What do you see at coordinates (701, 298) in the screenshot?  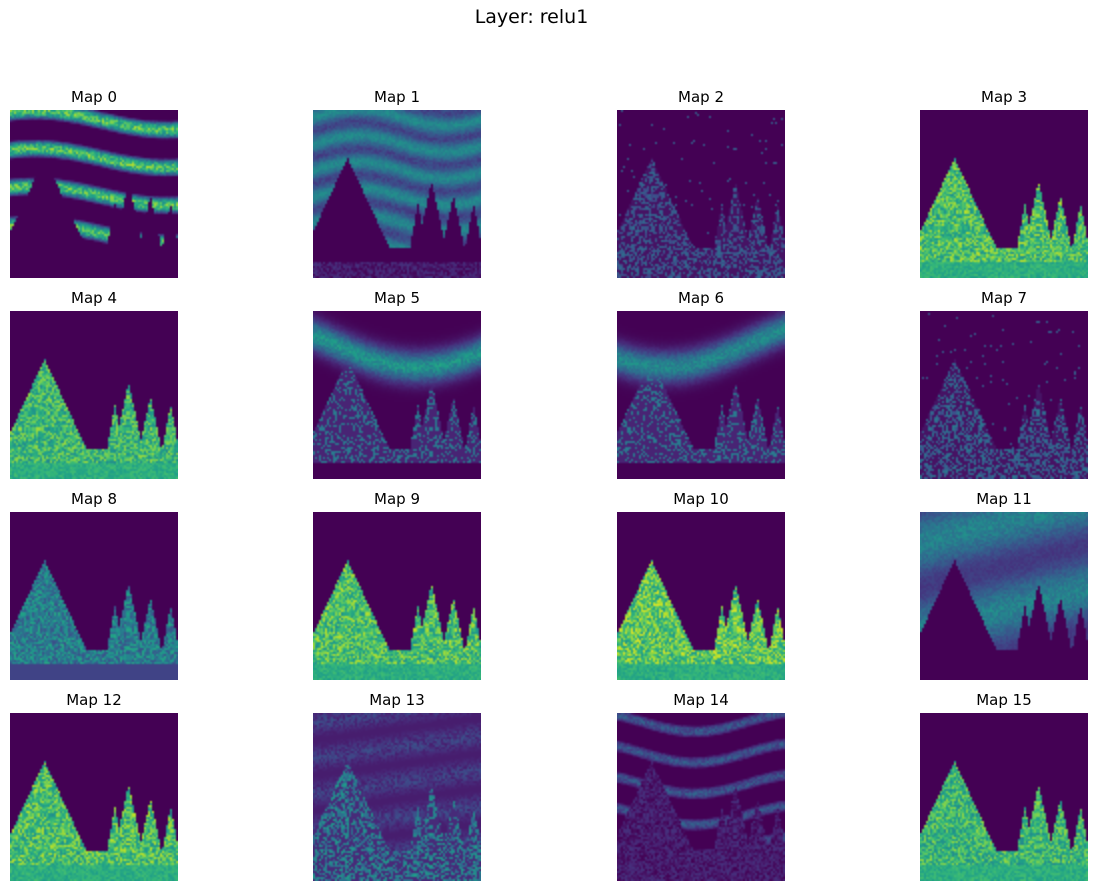 I see `feature-map-title: Map 6` at bounding box center [701, 298].